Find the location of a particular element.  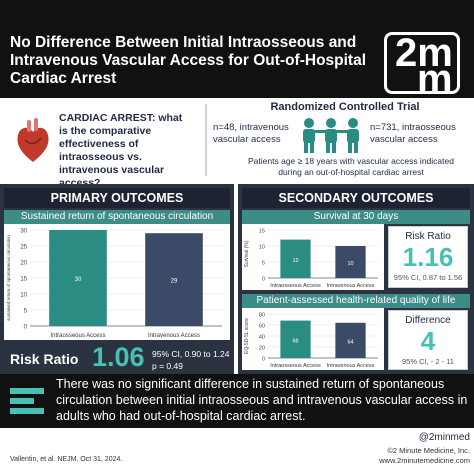

data-label: 10 is located at coordinates (350, 264).